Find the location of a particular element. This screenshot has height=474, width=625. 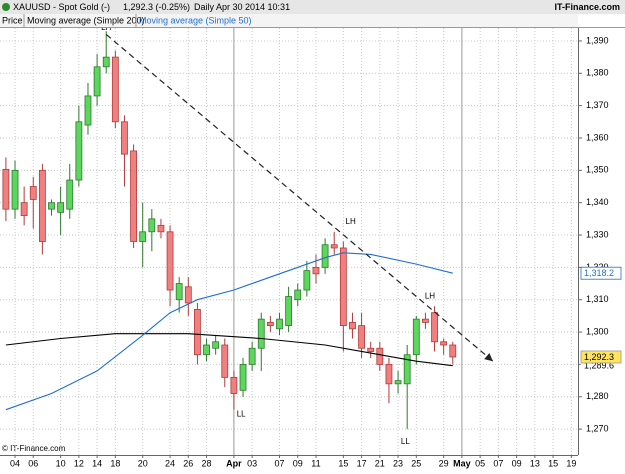

x-tick-label: 14 is located at coordinates (97, 463).